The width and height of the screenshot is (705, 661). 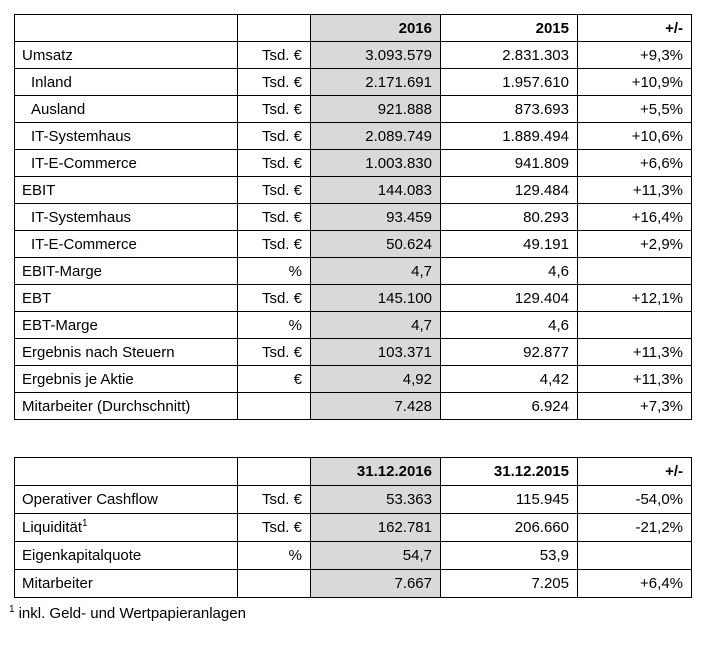 I want to click on annual-header-year-2015: 2015, so click(x=509, y=28).